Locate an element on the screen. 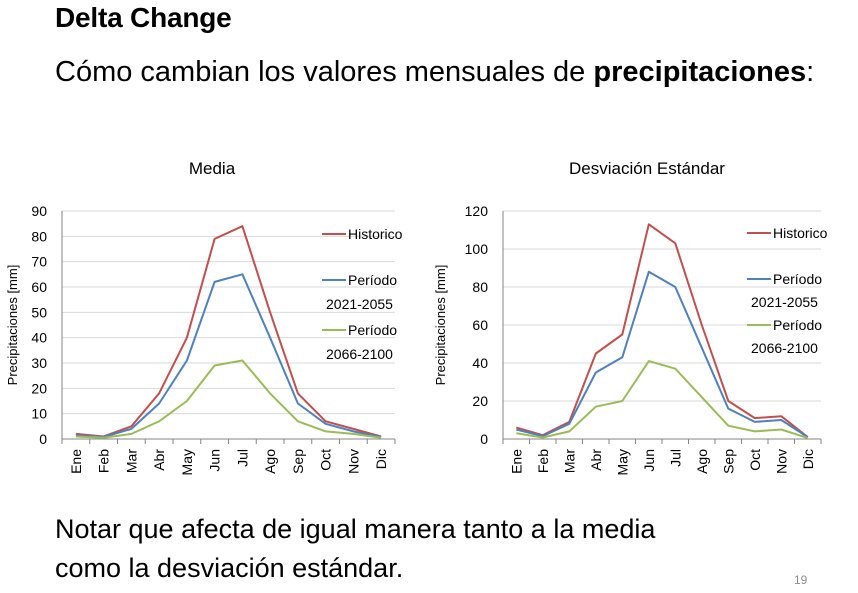 This screenshot has width=858, height=593. media-xtick-label: Abr is located at coordinates (159, 460).